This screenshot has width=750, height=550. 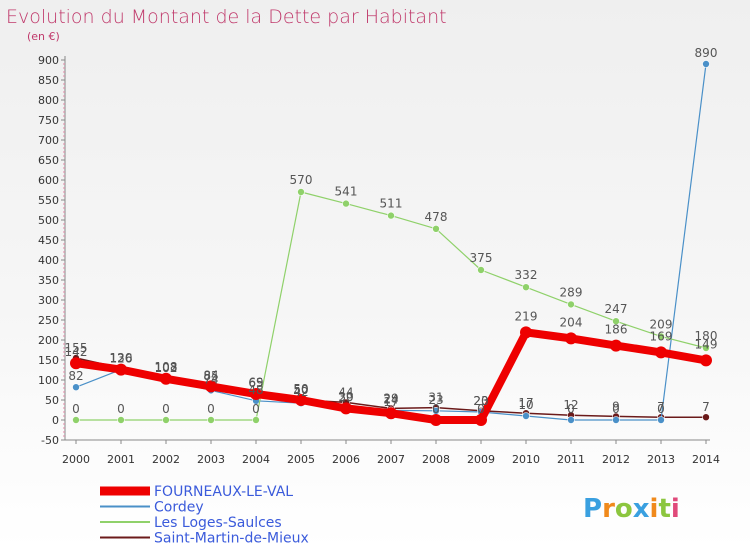 I want to click on y-tick-label: 800, so click(x=48, y=100).